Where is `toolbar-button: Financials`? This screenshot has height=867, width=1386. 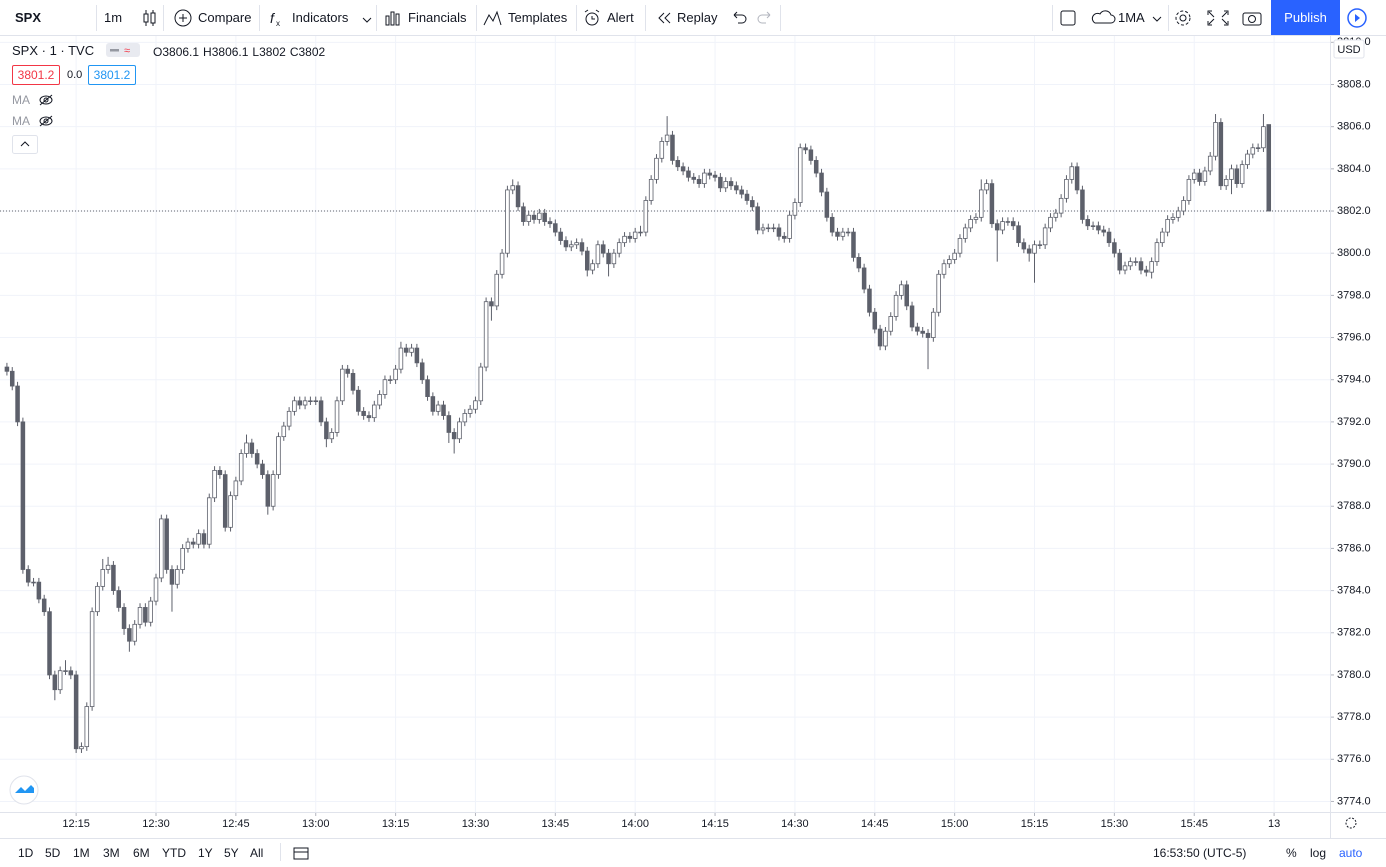
toolbar-button: Financials is located at coordinates (437, 17).